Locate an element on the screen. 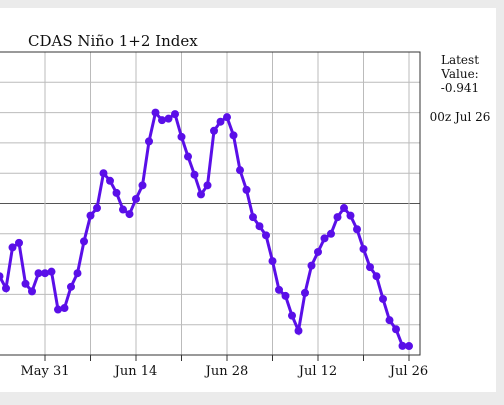 The width and height of the screenshot is (504, 405). x-tick-label: Jul 26 is located at coordinates (408, 371).